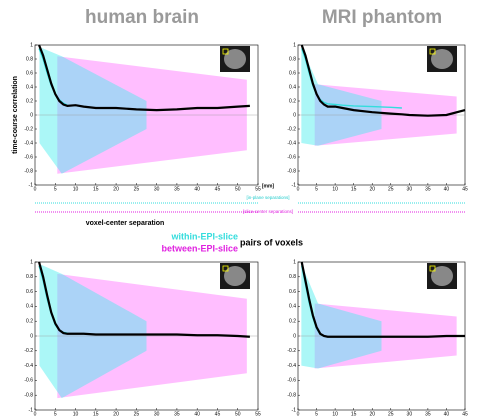  I want to click on legend-suffix: pairs of voxels, so click(271, 242).